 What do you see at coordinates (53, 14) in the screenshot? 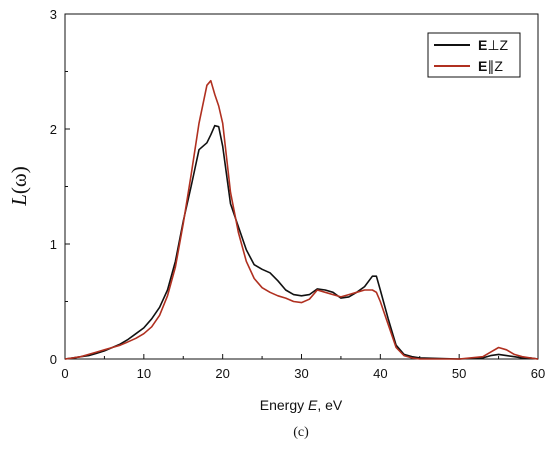
I see `y-tick-label: 3` at bounding box center [53, 14].